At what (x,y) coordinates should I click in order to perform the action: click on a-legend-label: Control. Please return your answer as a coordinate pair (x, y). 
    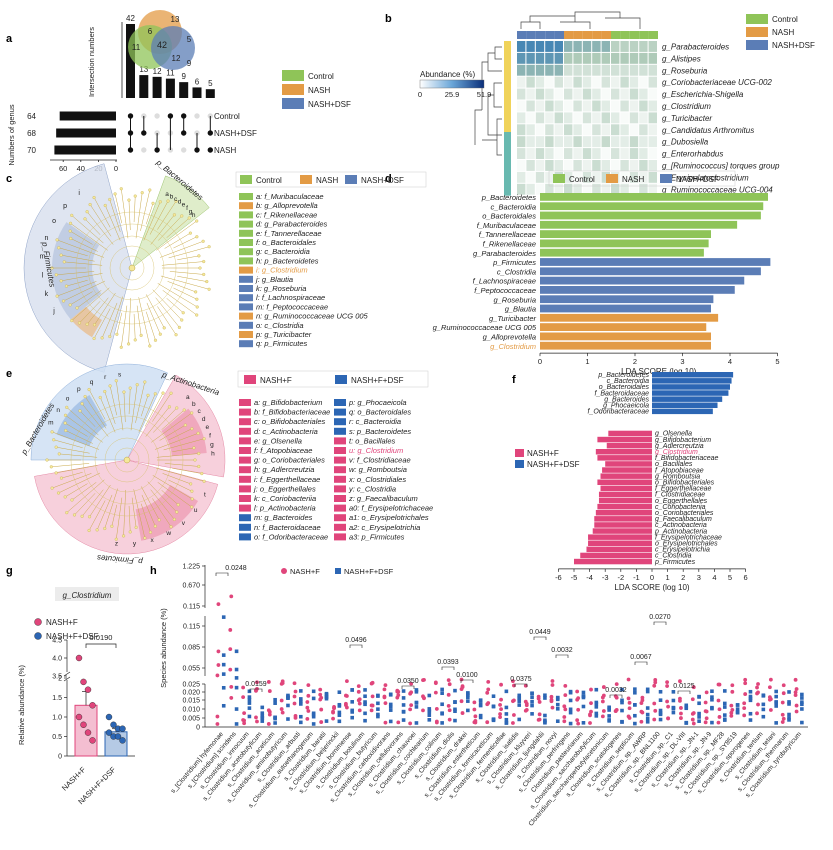
    Looking at the image, I should click on (321, 76).